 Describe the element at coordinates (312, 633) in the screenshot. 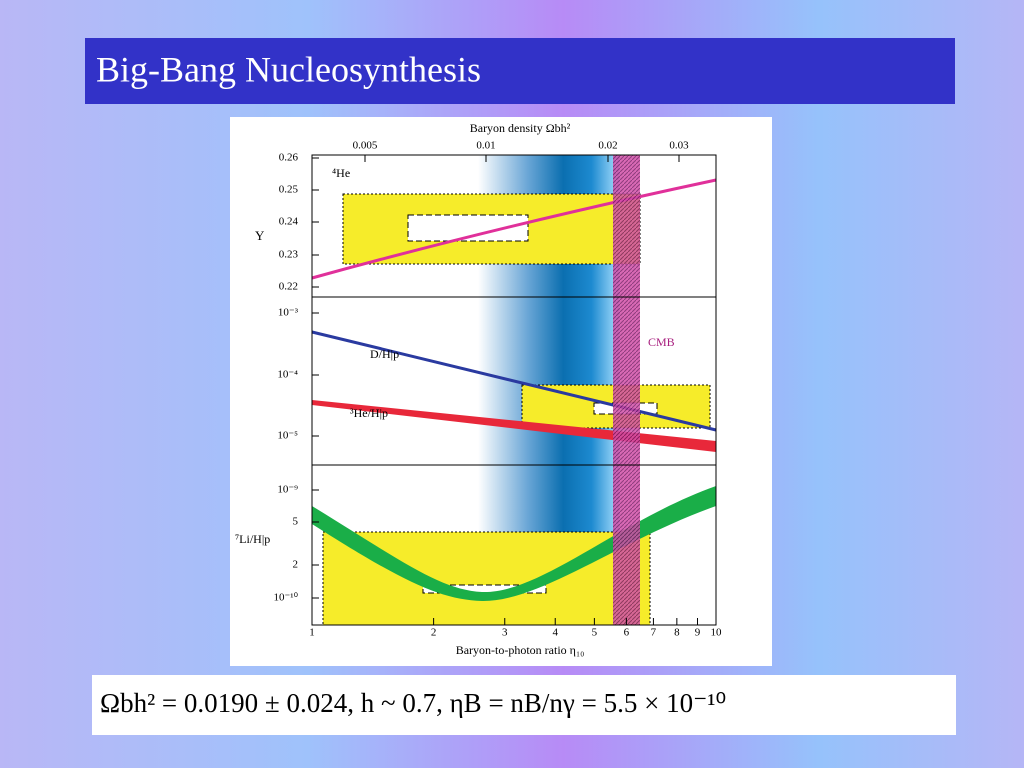

I see `x-tick-label: 1` at that location.